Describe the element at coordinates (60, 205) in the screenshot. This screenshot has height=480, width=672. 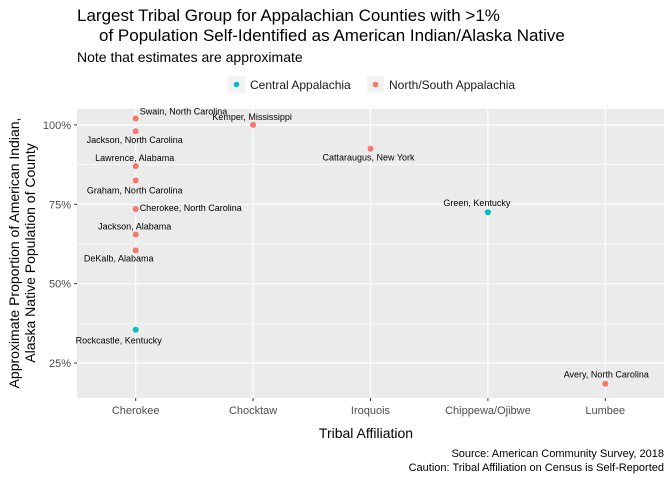
I see `y-tick-label: 75%` at that location.